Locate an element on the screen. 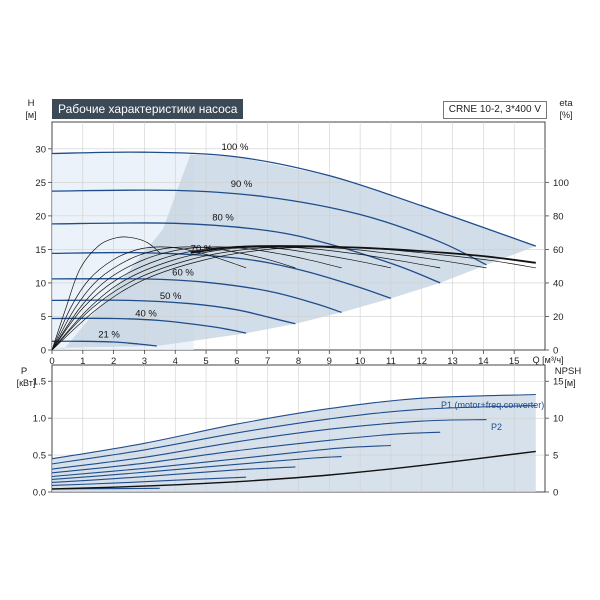  npsh-curve is located at coordinates (293, 470).